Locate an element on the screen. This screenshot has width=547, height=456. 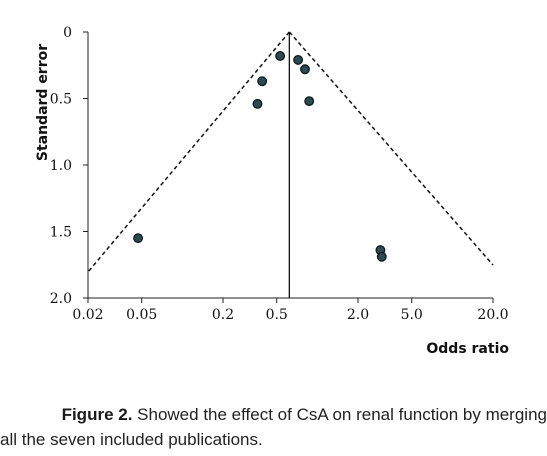
x-tick-label: 0.02 is located at coordinates (87, 315).